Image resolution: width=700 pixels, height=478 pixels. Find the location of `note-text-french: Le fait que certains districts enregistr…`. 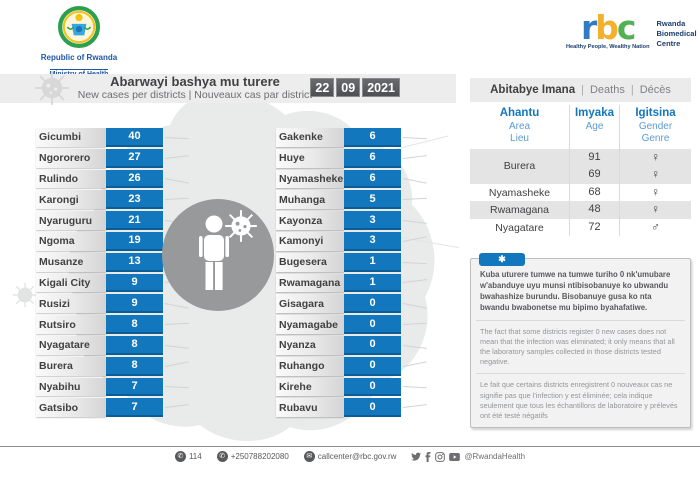

note-text-french: Le fait que certains districts enregistr… is located at coordinates (579, 400).